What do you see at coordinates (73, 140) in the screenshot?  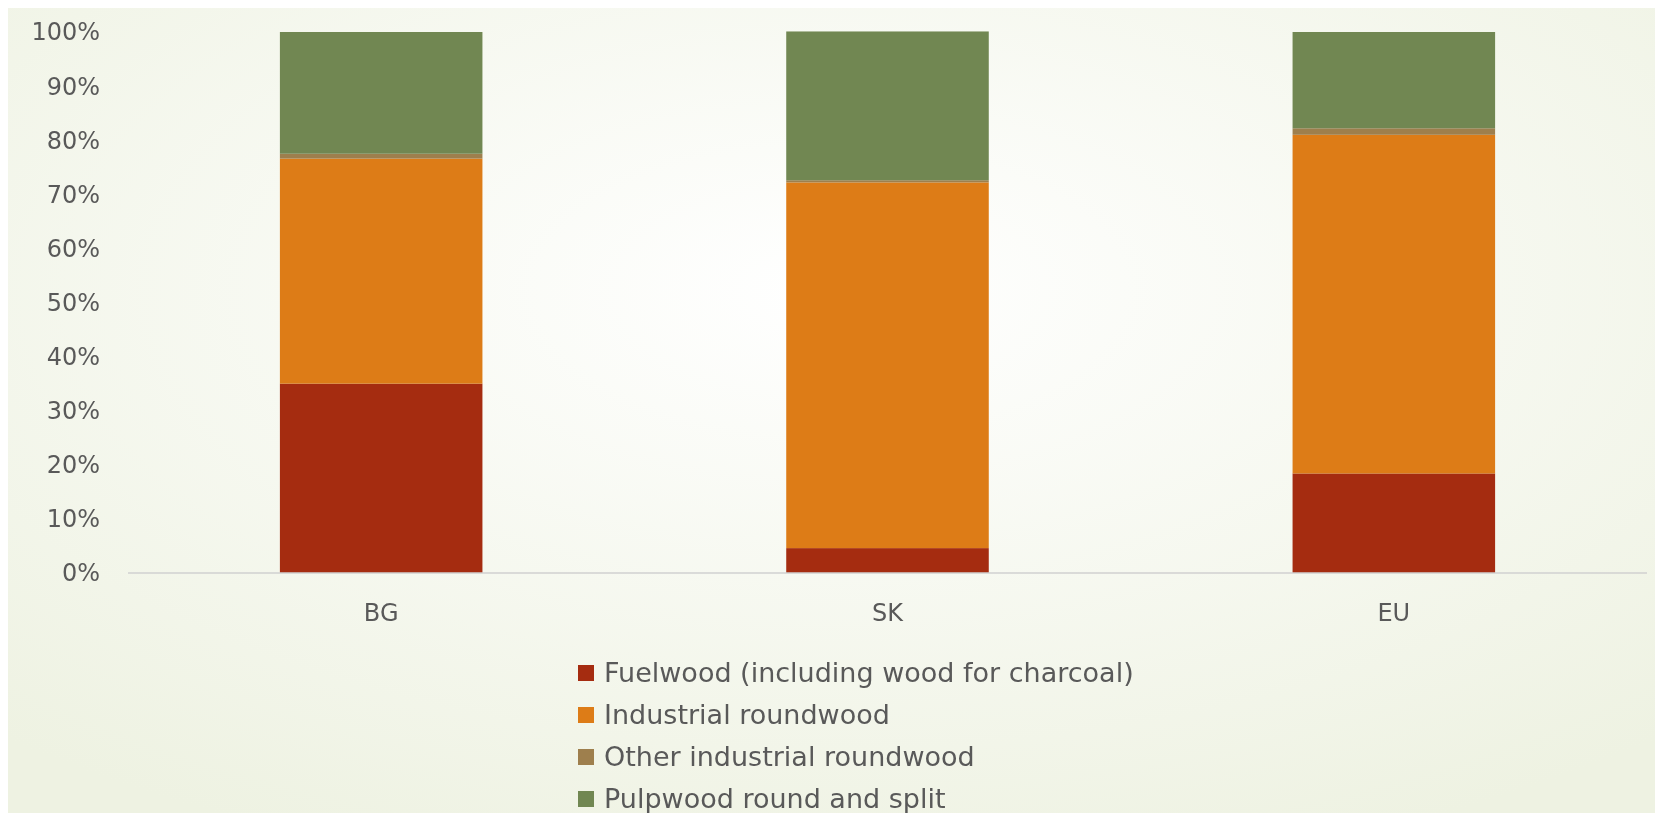 I see `y-tick-label: 80%` at bounding box center [73, 140].